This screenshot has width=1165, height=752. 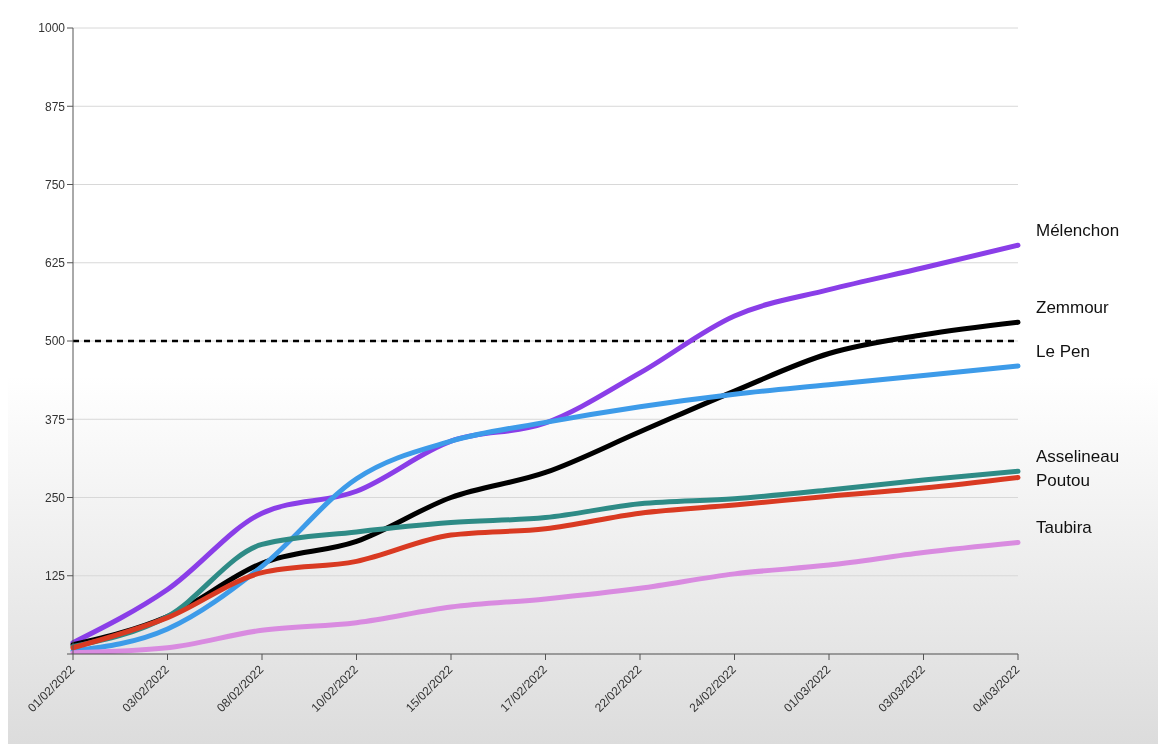 I want to click on series-label: Taubira, so click(x=1064, y=528).